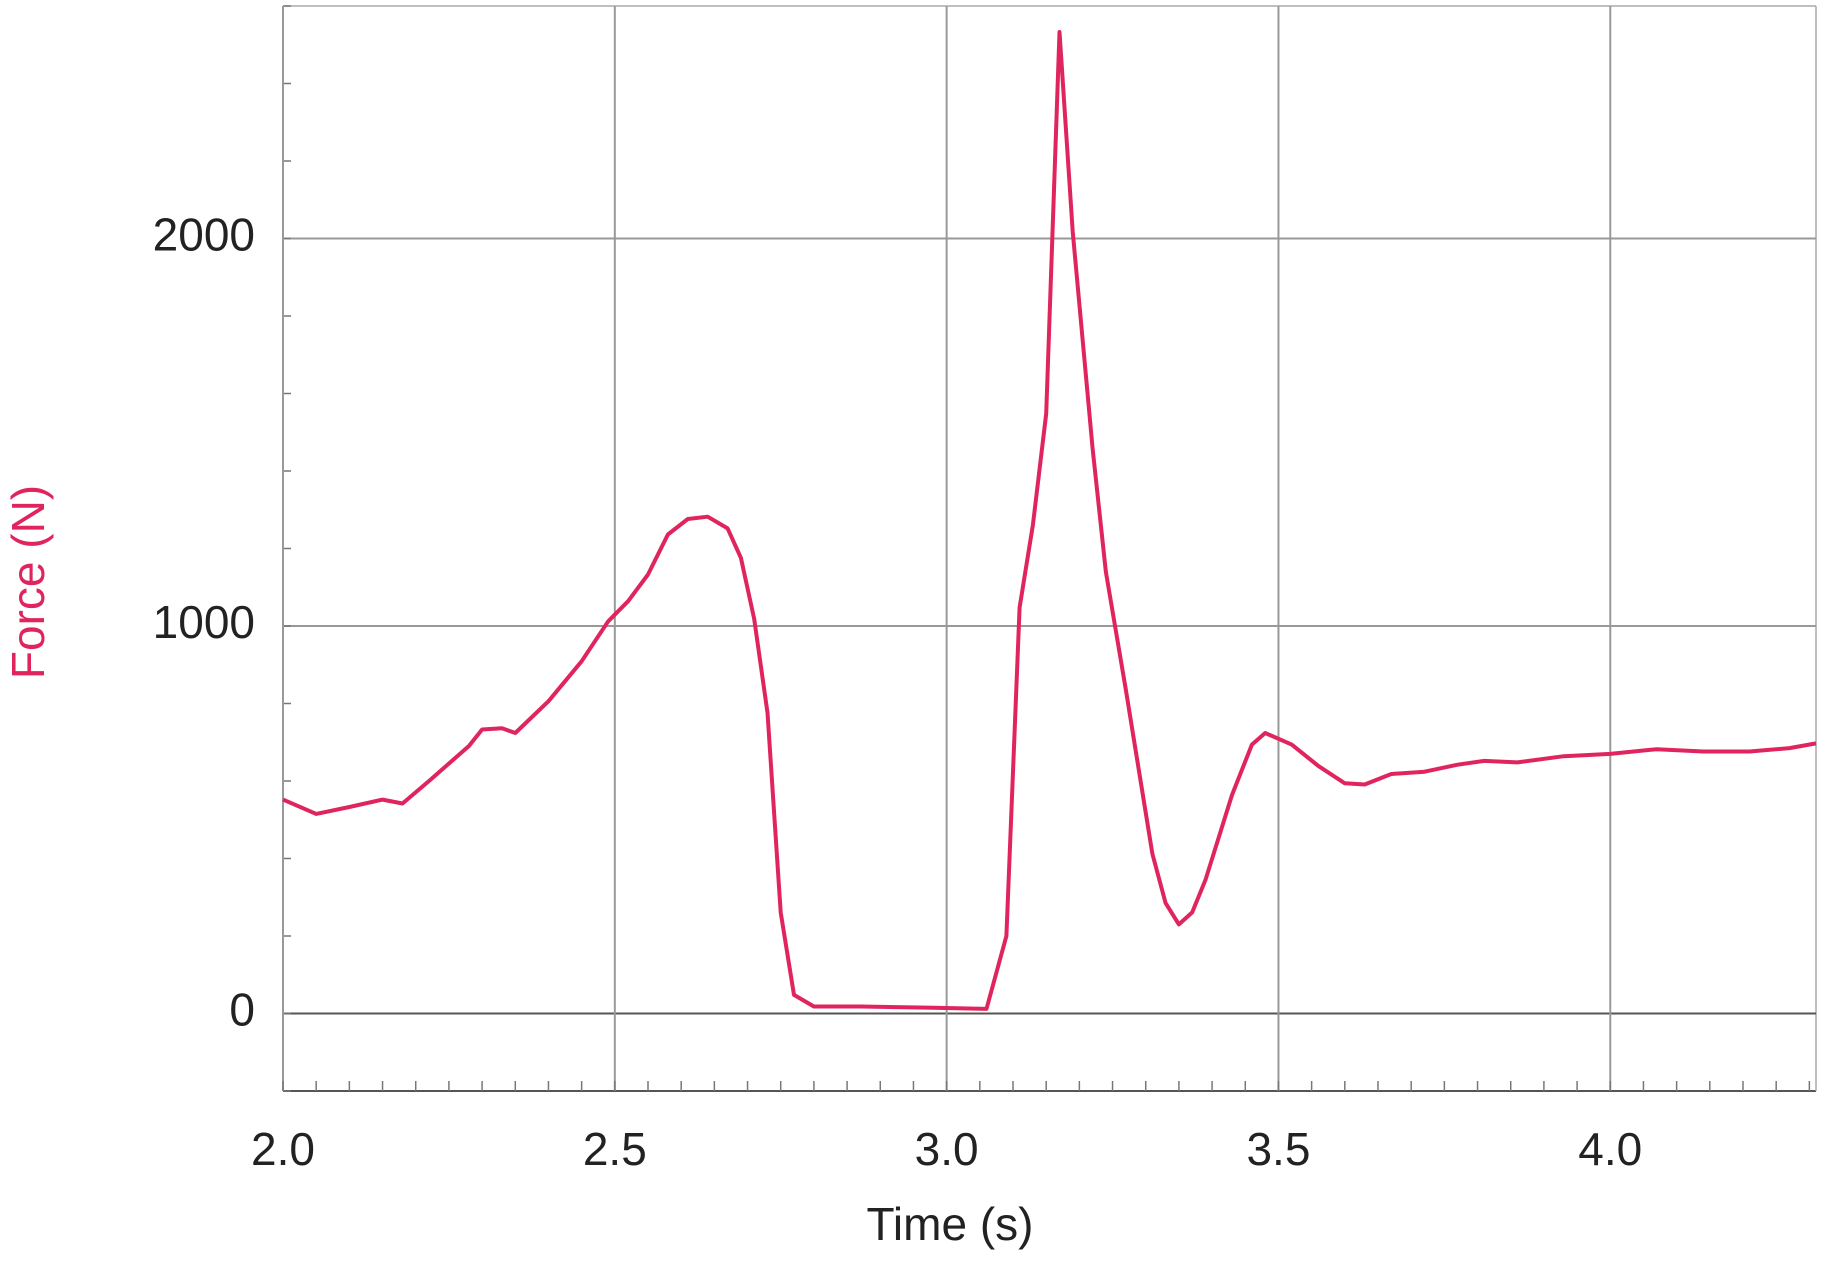 This screenshot has width=1829, height=1264. Describe the element at coordinates (28, 582) in the screenshot. I see `y-axis-label: Force (N)` at that location.